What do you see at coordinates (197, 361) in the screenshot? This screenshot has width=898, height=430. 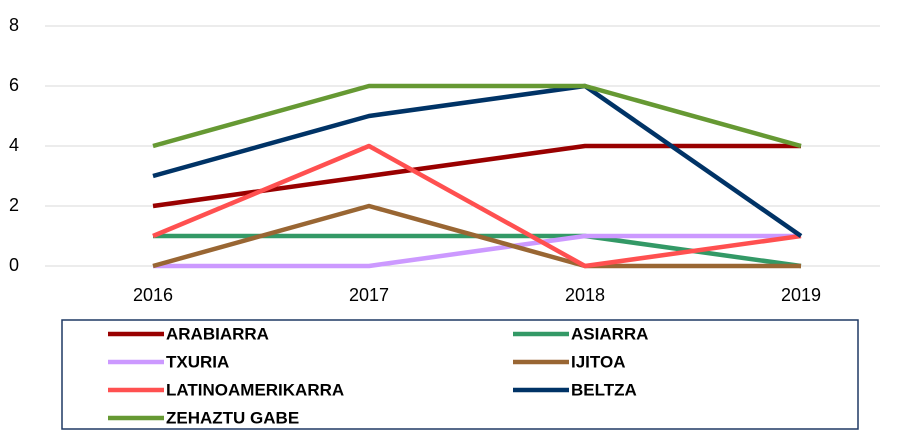 I see `legend-label: TXURIA` at bounding box center [197, 361].